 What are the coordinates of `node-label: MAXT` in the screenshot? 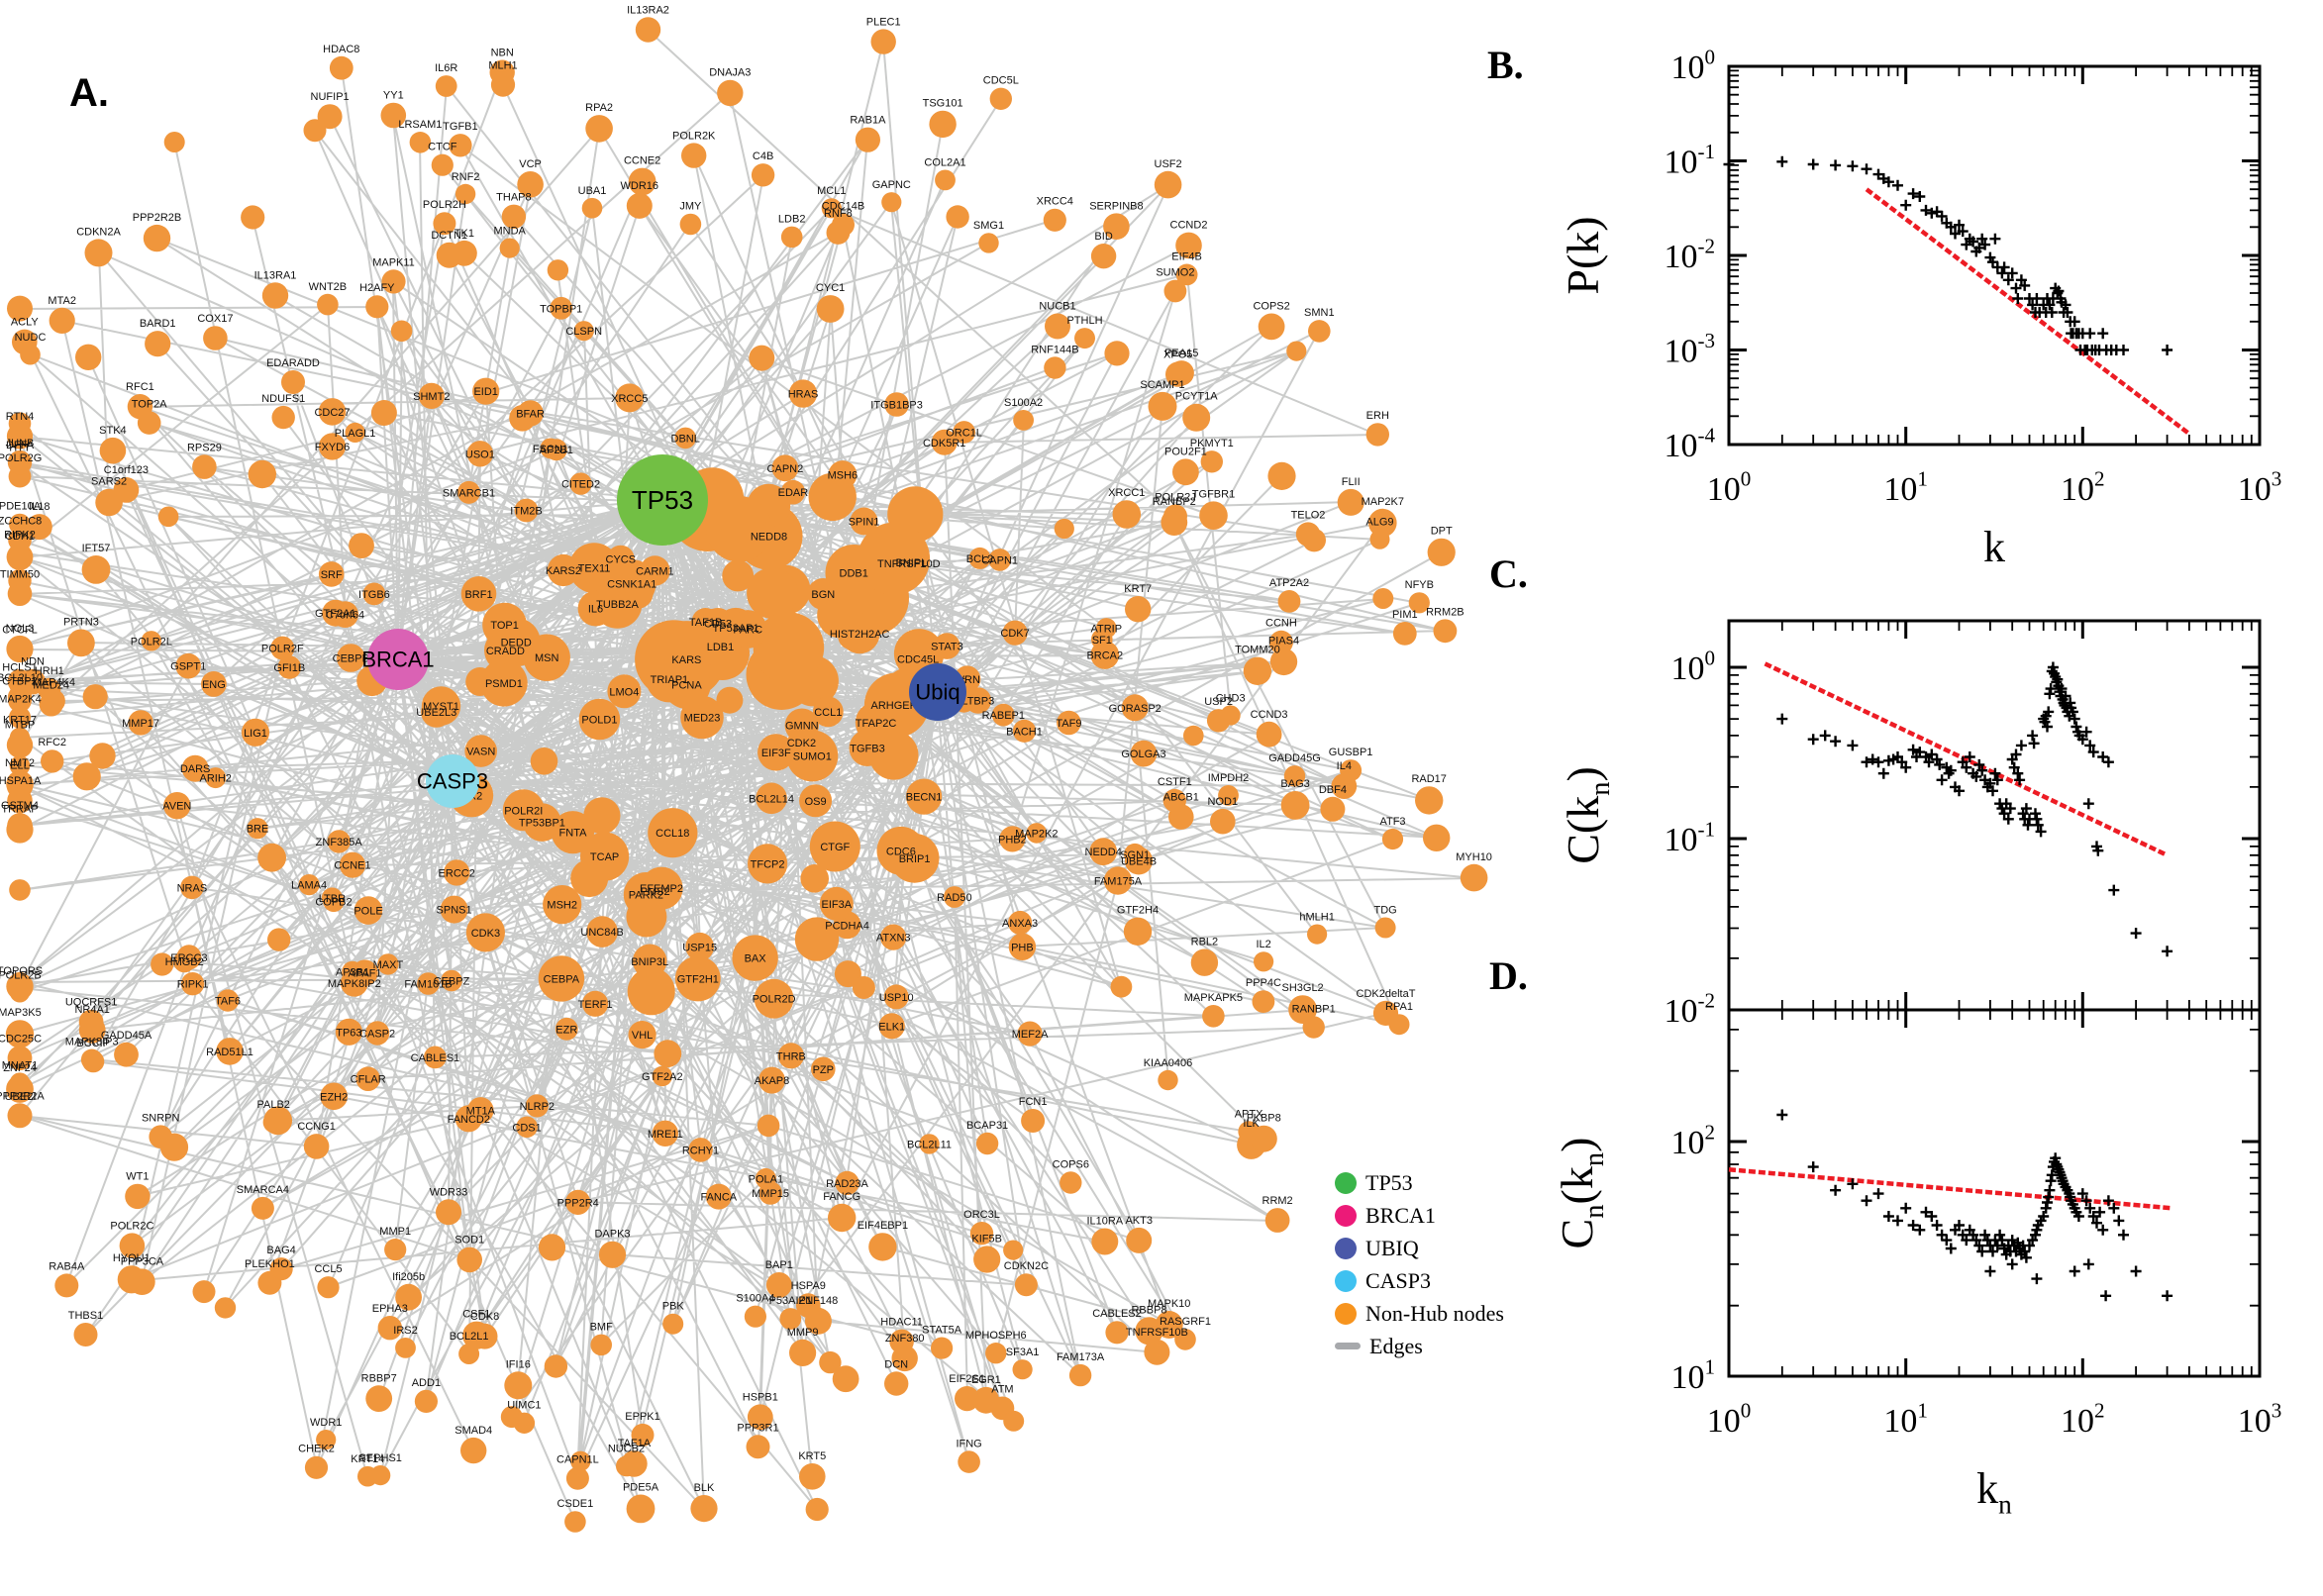 It's located at (389, 965).